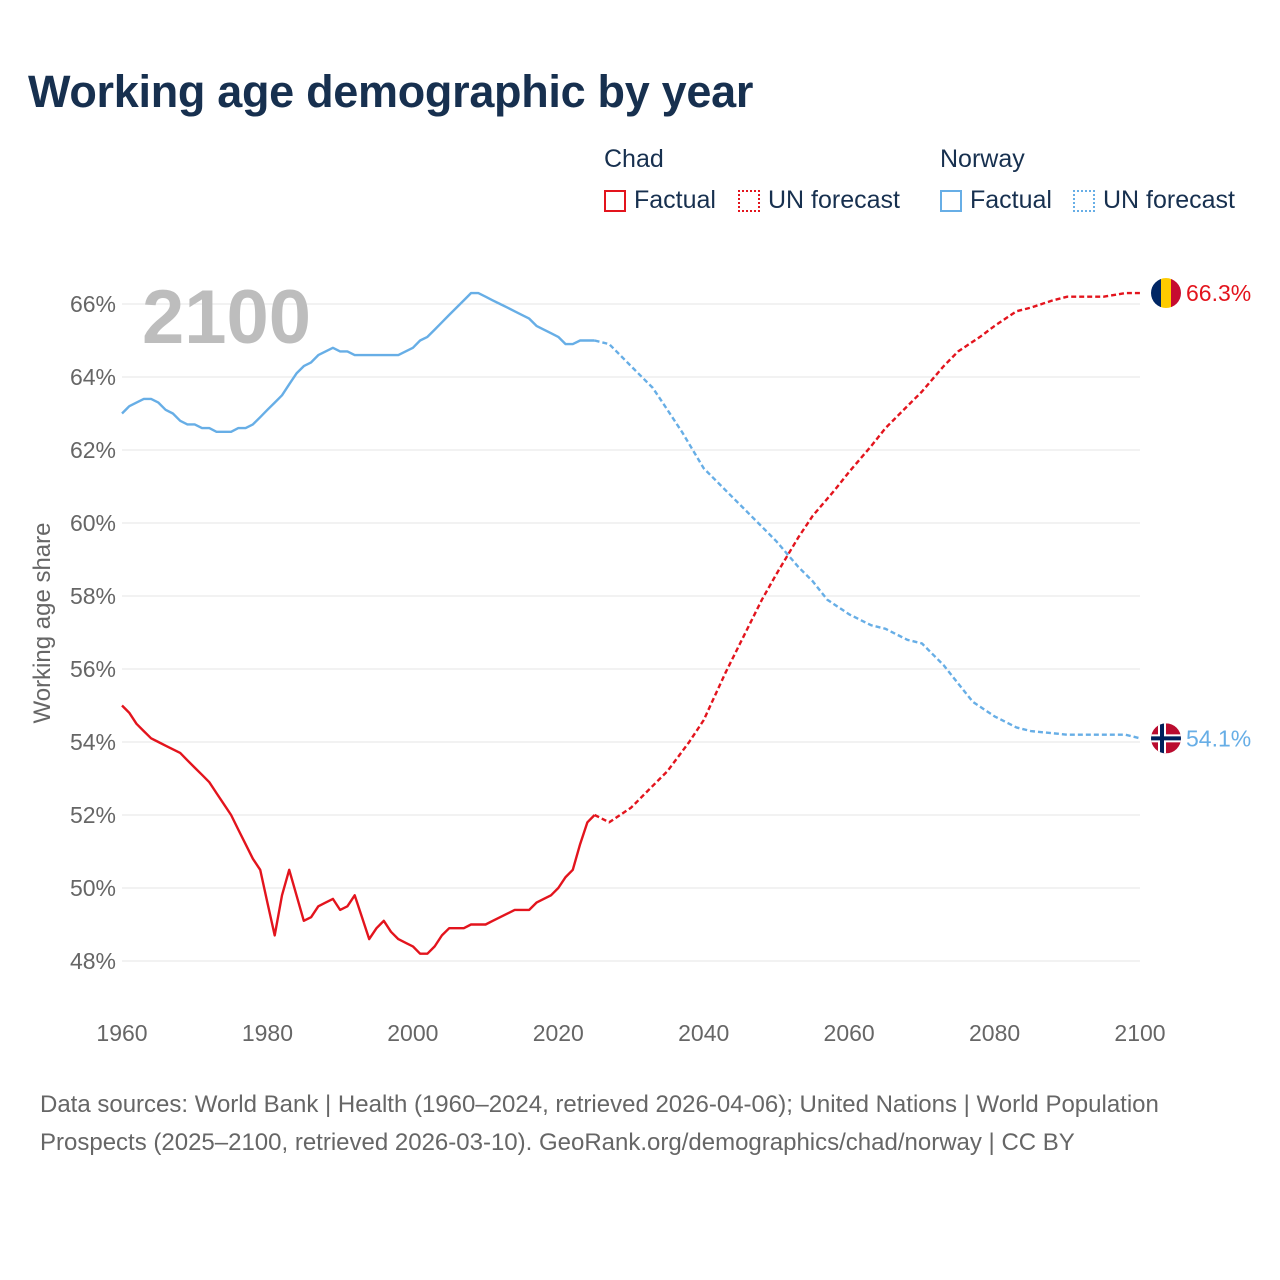  I want to click on y-axis-label: Working age share, so click(42, 623).